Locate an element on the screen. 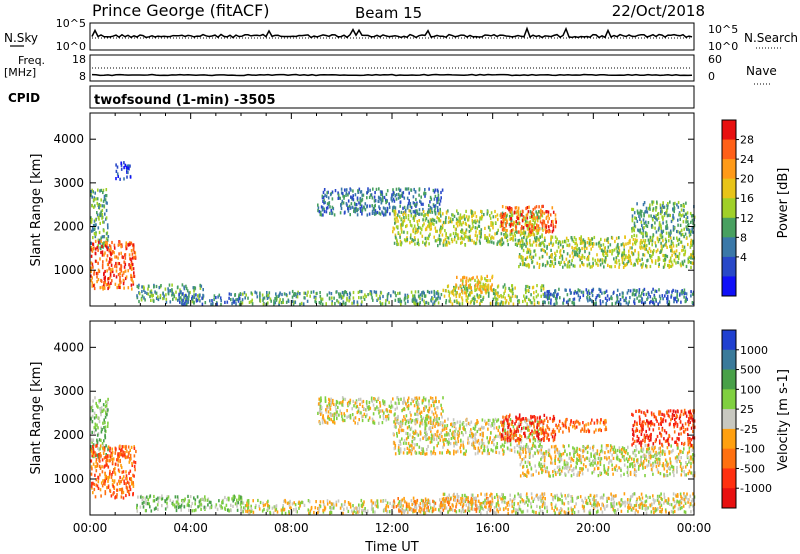 The width and height of the screenshot is (800, 554). velocity-colorbar-tick: -25 is located at coordinates (749, 429).